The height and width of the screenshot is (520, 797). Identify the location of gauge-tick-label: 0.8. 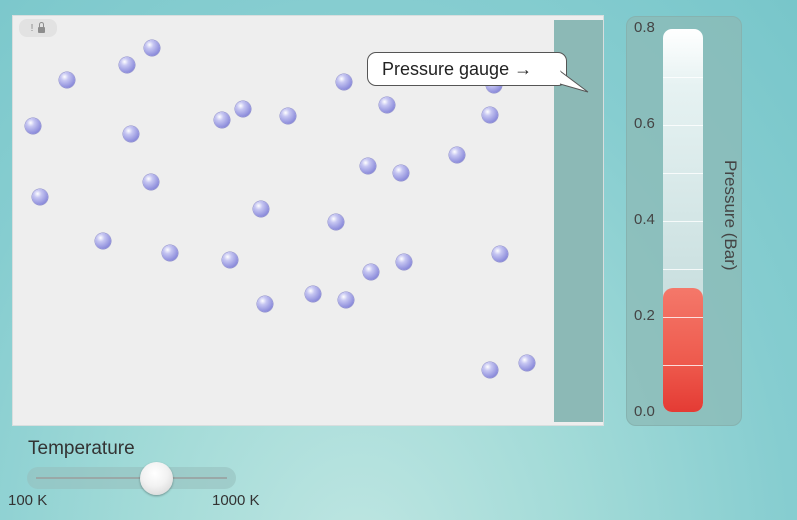
(644, 27).